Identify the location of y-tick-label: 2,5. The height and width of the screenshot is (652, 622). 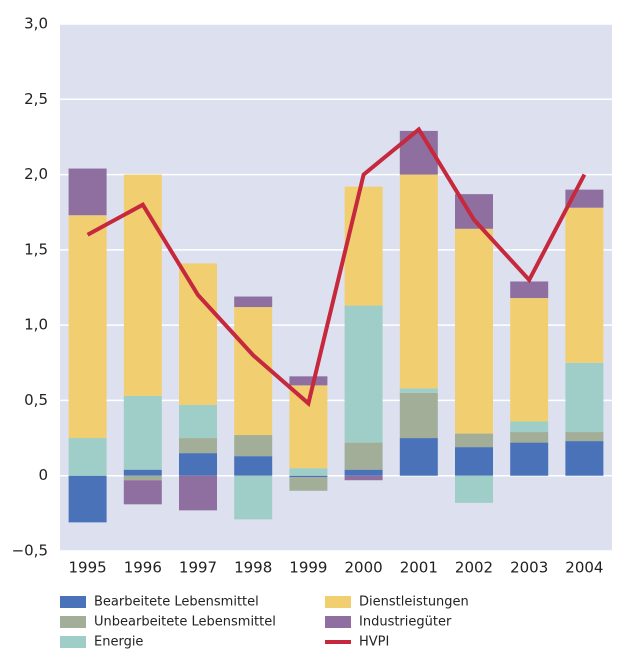
(36, 99).